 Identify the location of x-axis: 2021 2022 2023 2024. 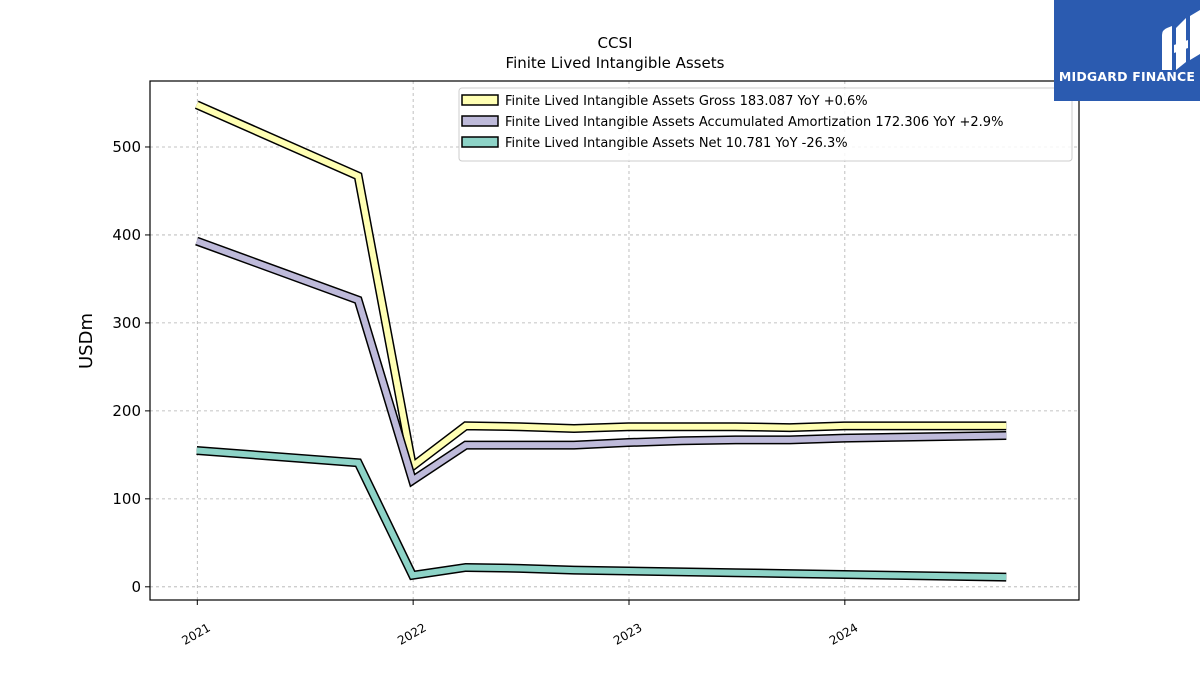
(519, 624).